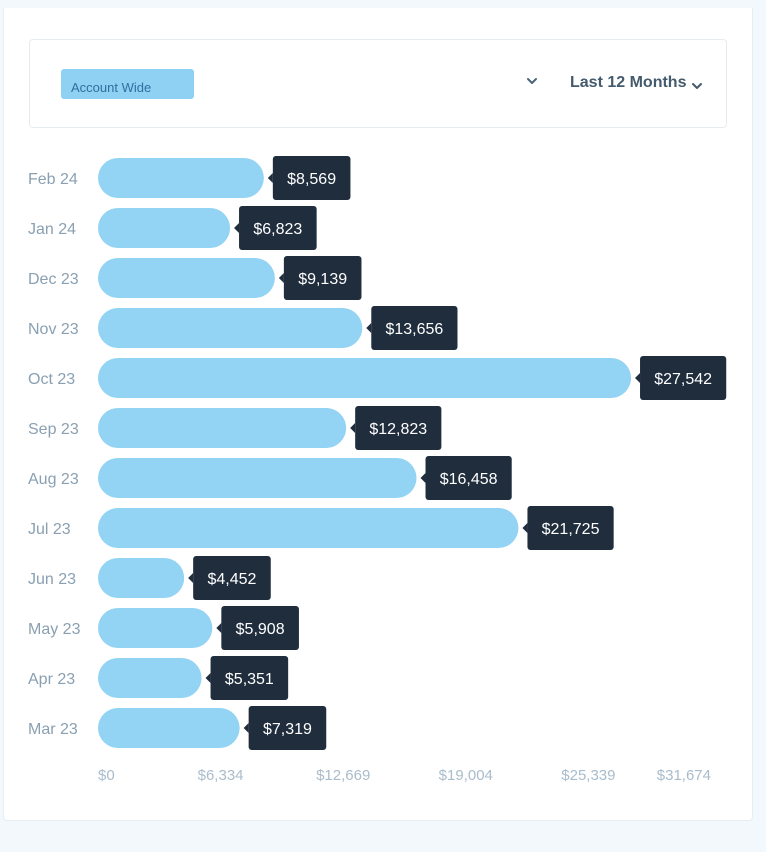 The width and height of the screenshot is (766, 852). What do you see at coordinates (466, 775) in the screenshot?
I see `x-tick-label: $19,004` at bounding box center [466, 775].